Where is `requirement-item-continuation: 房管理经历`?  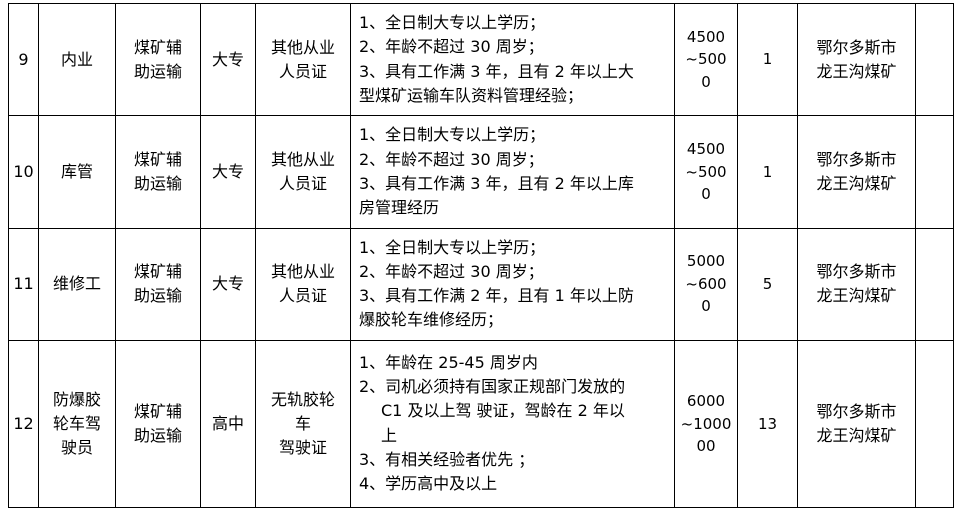
requirement-item-continuation: 房管理经历 is located at coordinates (399, 208).